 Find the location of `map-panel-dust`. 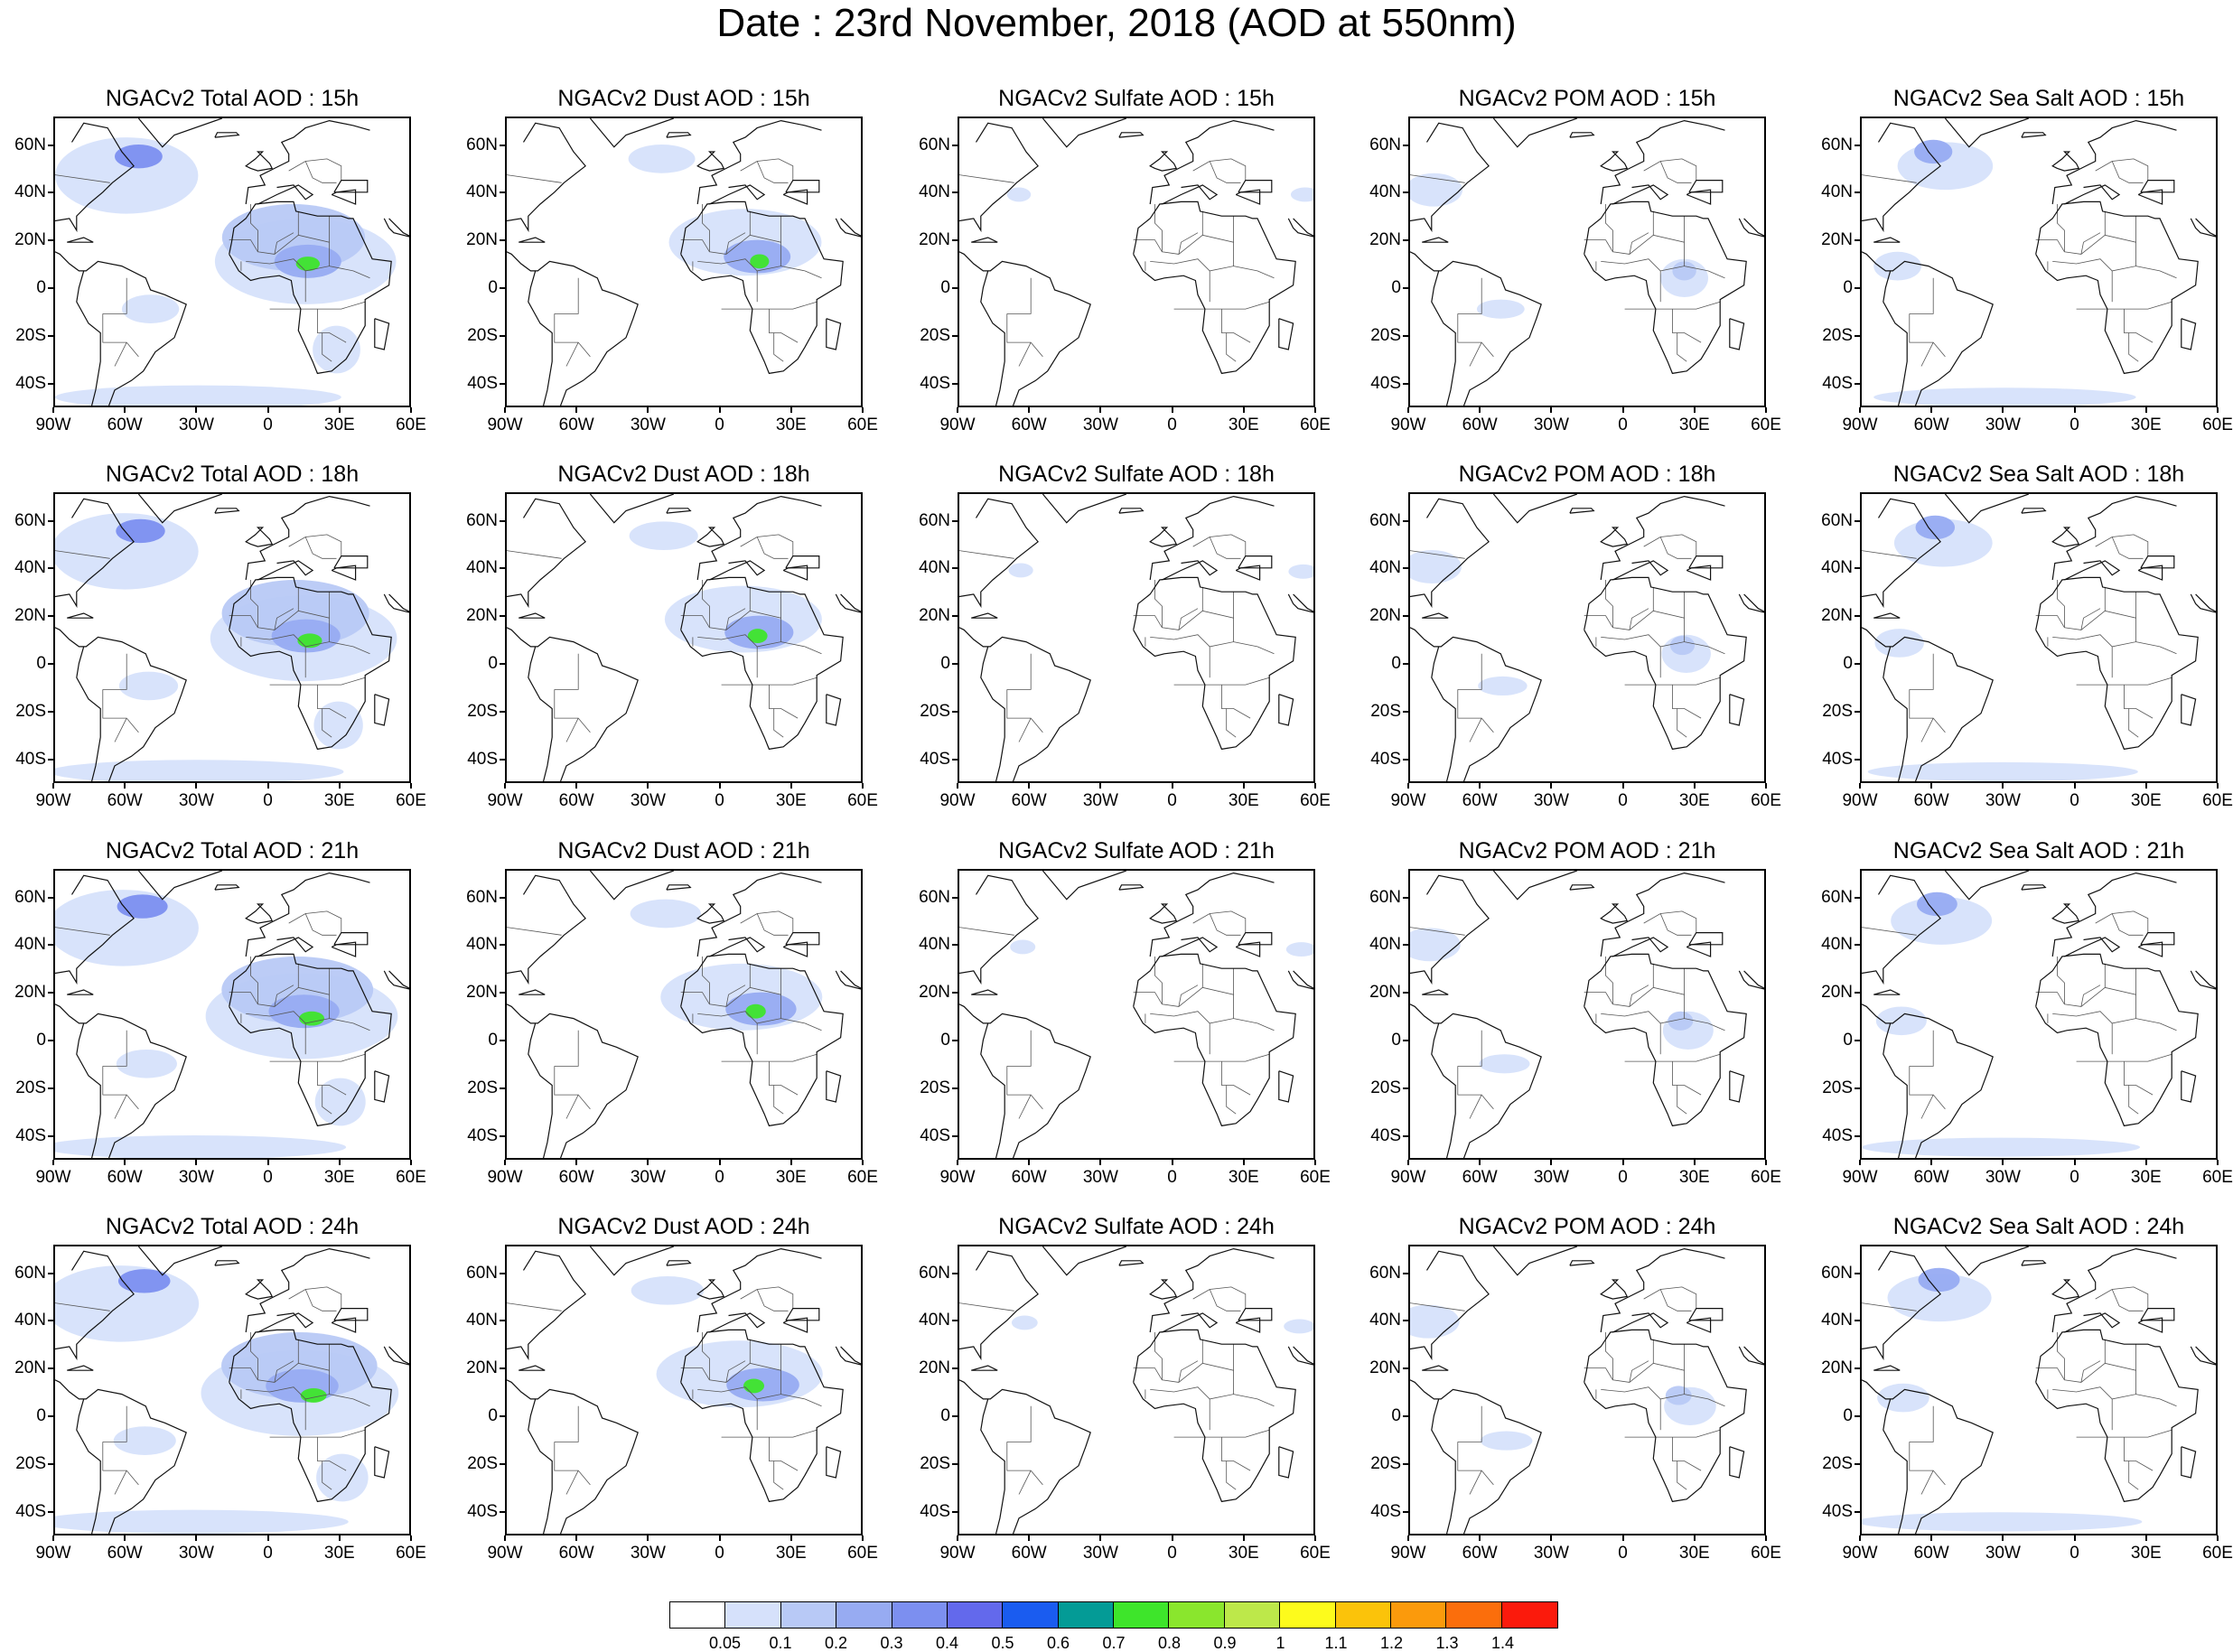

map-panel-dust is located at coordinates (684, 637).